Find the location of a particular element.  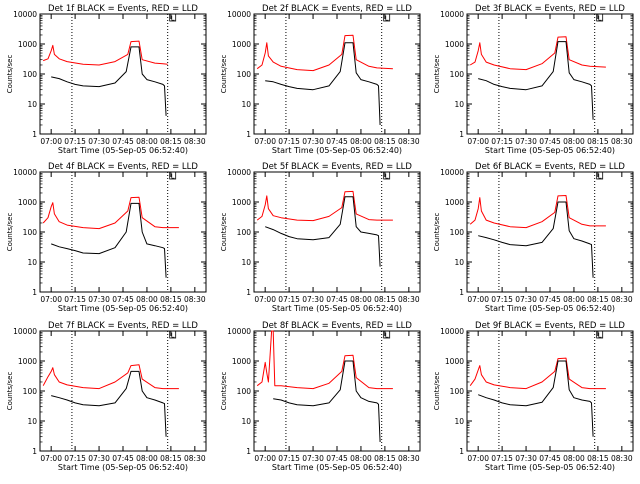

plot-title: Det 6f BLACK = Events, RED = LLD is located at coordinates (550, 167).